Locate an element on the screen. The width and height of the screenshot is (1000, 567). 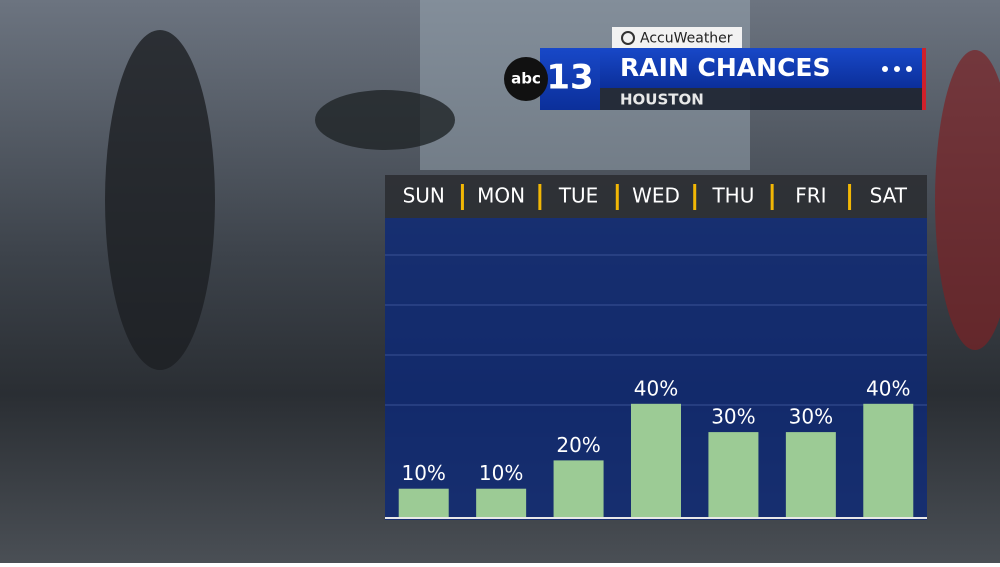
x-tick-label: SUN is located at coordinates (424, 196).